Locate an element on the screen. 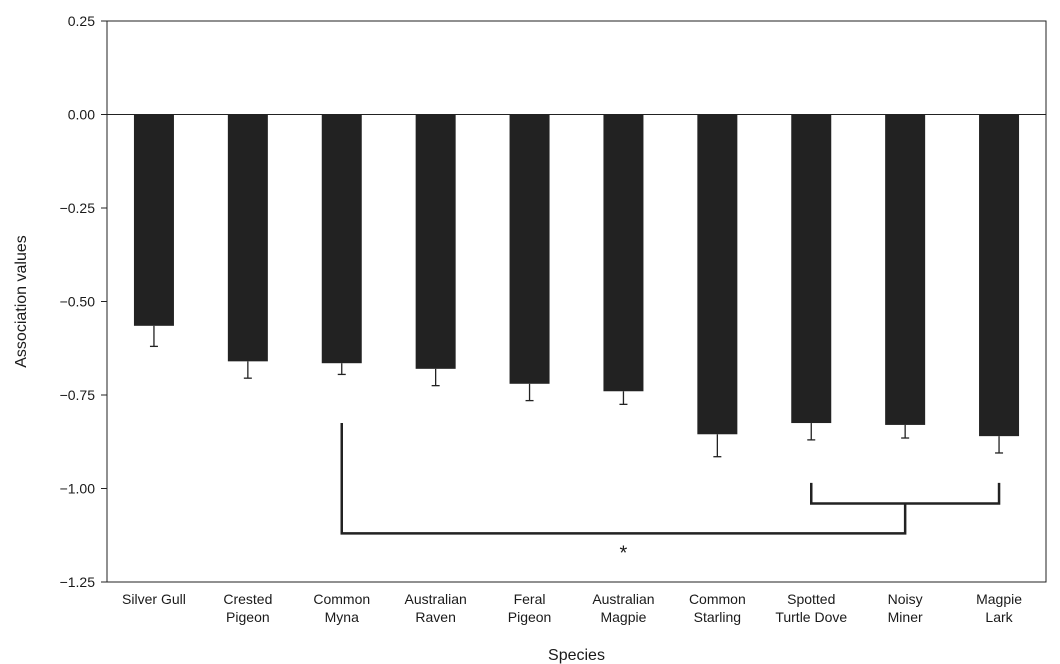  x-category-label: Noisy Miner is located at coordinates (905, 608).